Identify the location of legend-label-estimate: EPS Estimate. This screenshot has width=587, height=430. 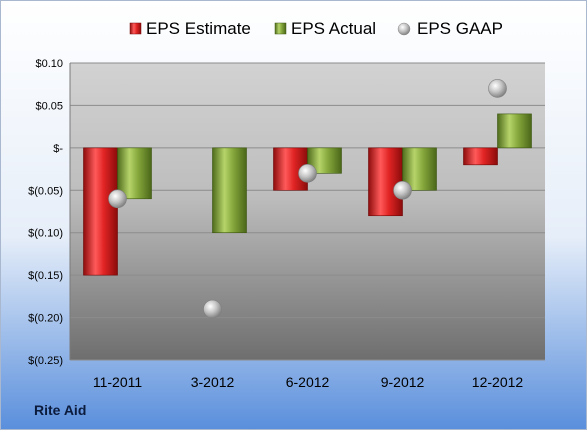
(198, 28).